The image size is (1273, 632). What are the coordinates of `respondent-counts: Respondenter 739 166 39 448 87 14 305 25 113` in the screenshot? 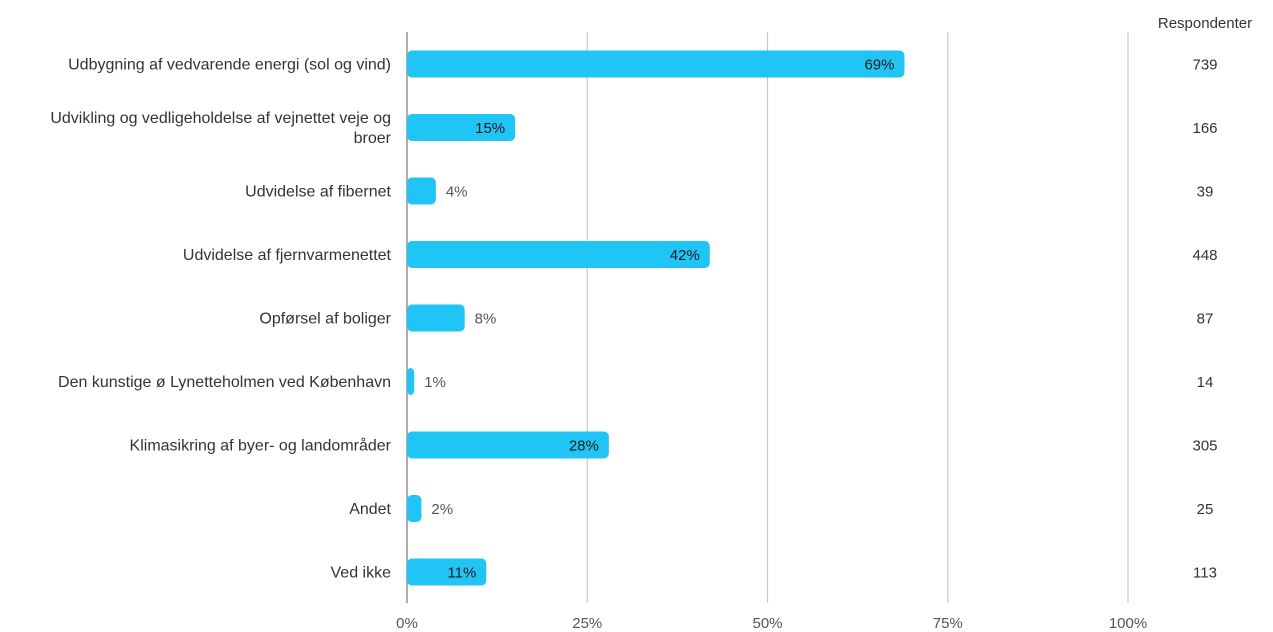 It's located at (1205, 298).